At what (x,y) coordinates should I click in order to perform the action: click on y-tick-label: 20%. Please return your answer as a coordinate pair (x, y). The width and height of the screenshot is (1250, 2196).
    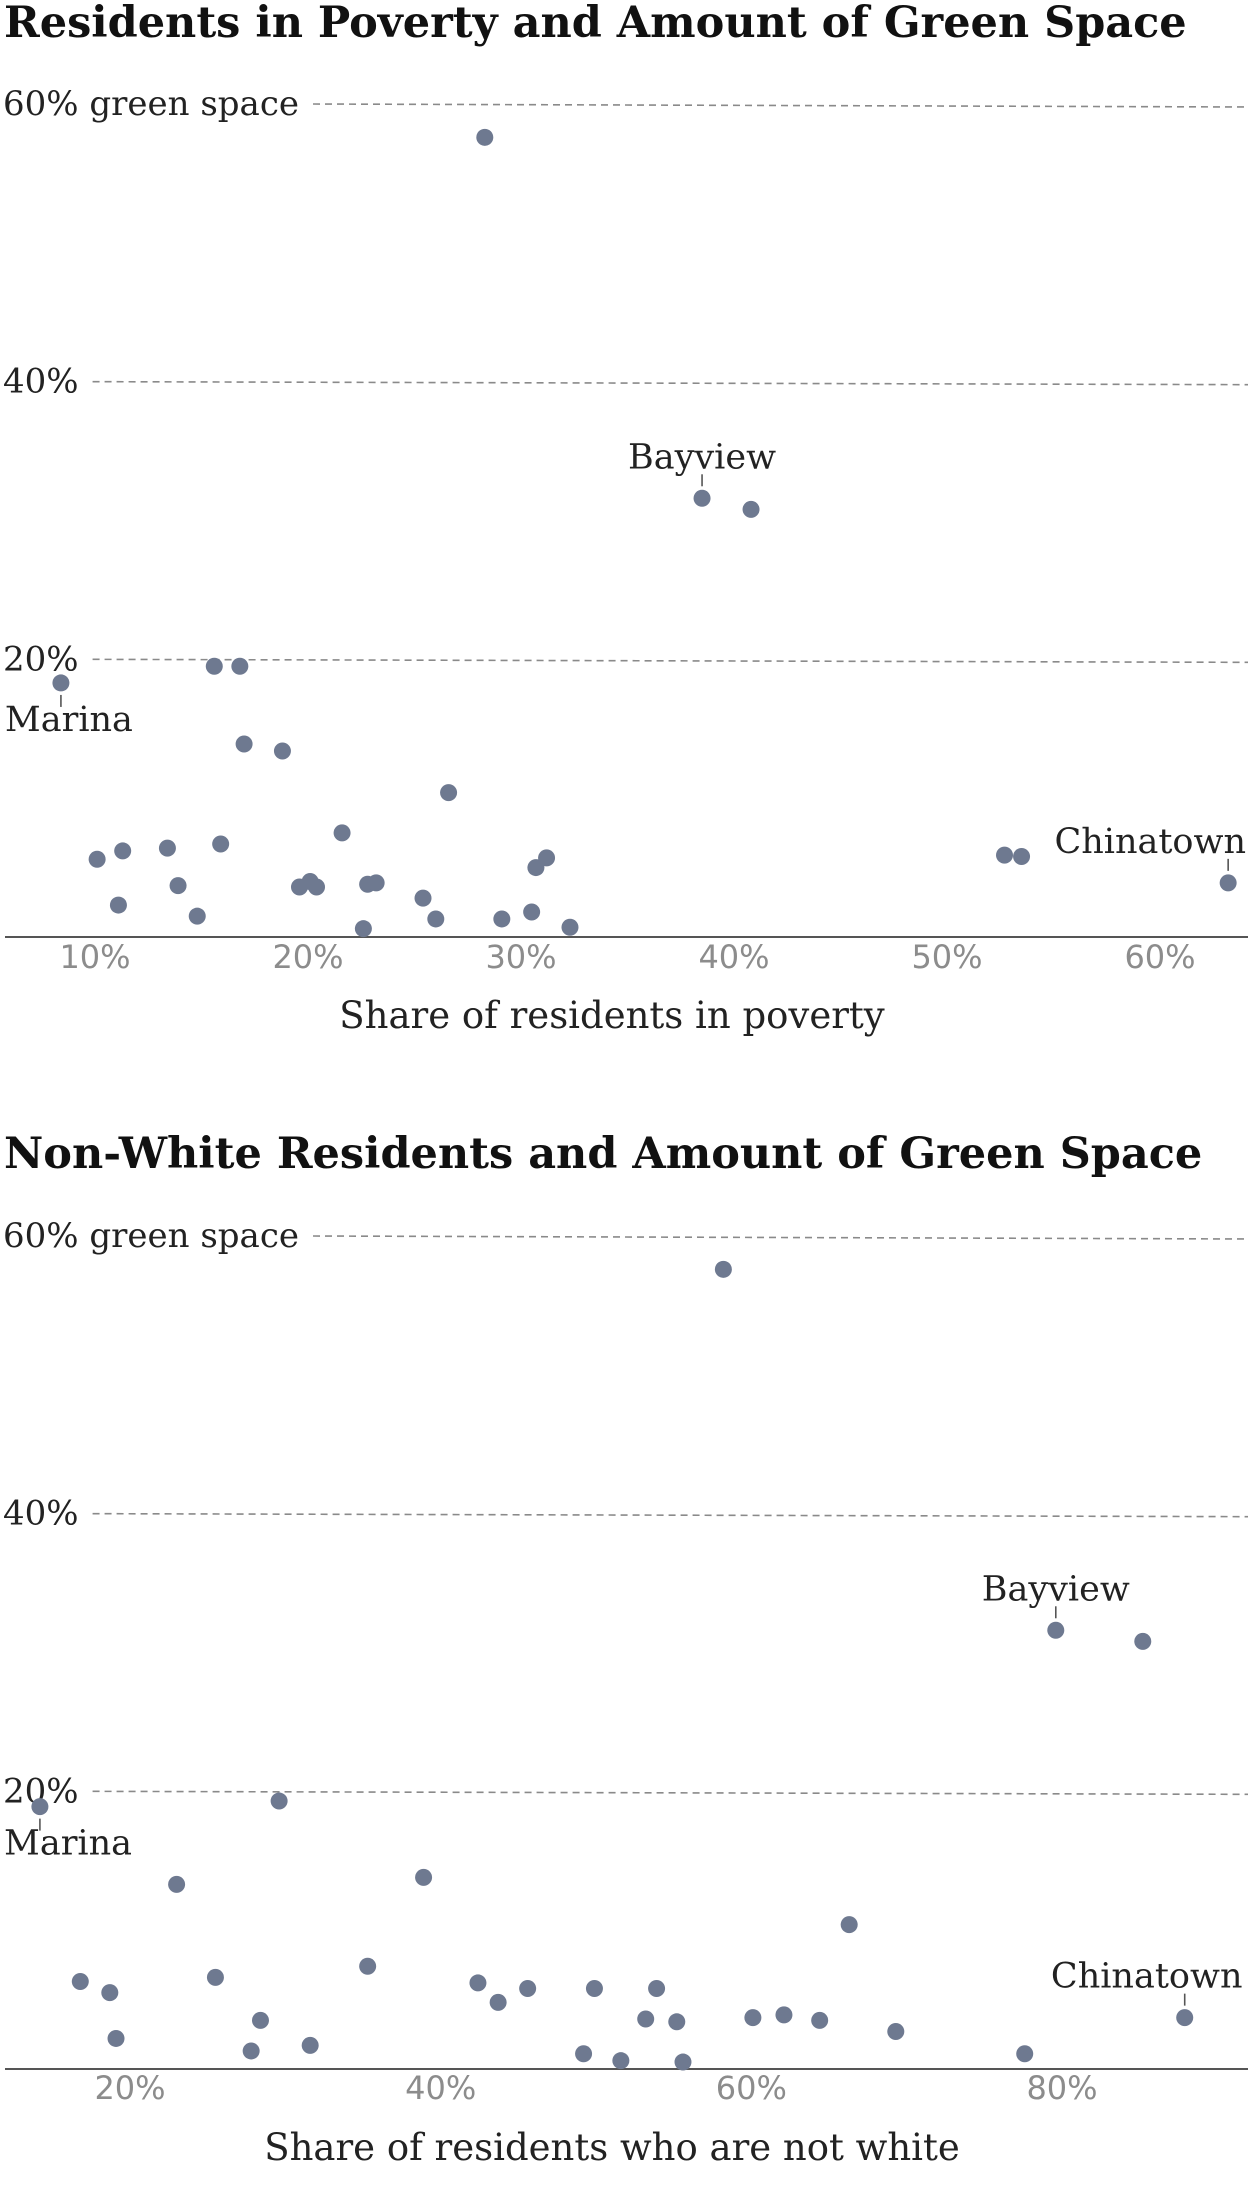
    Looking at the image, I should click on (41, 659).